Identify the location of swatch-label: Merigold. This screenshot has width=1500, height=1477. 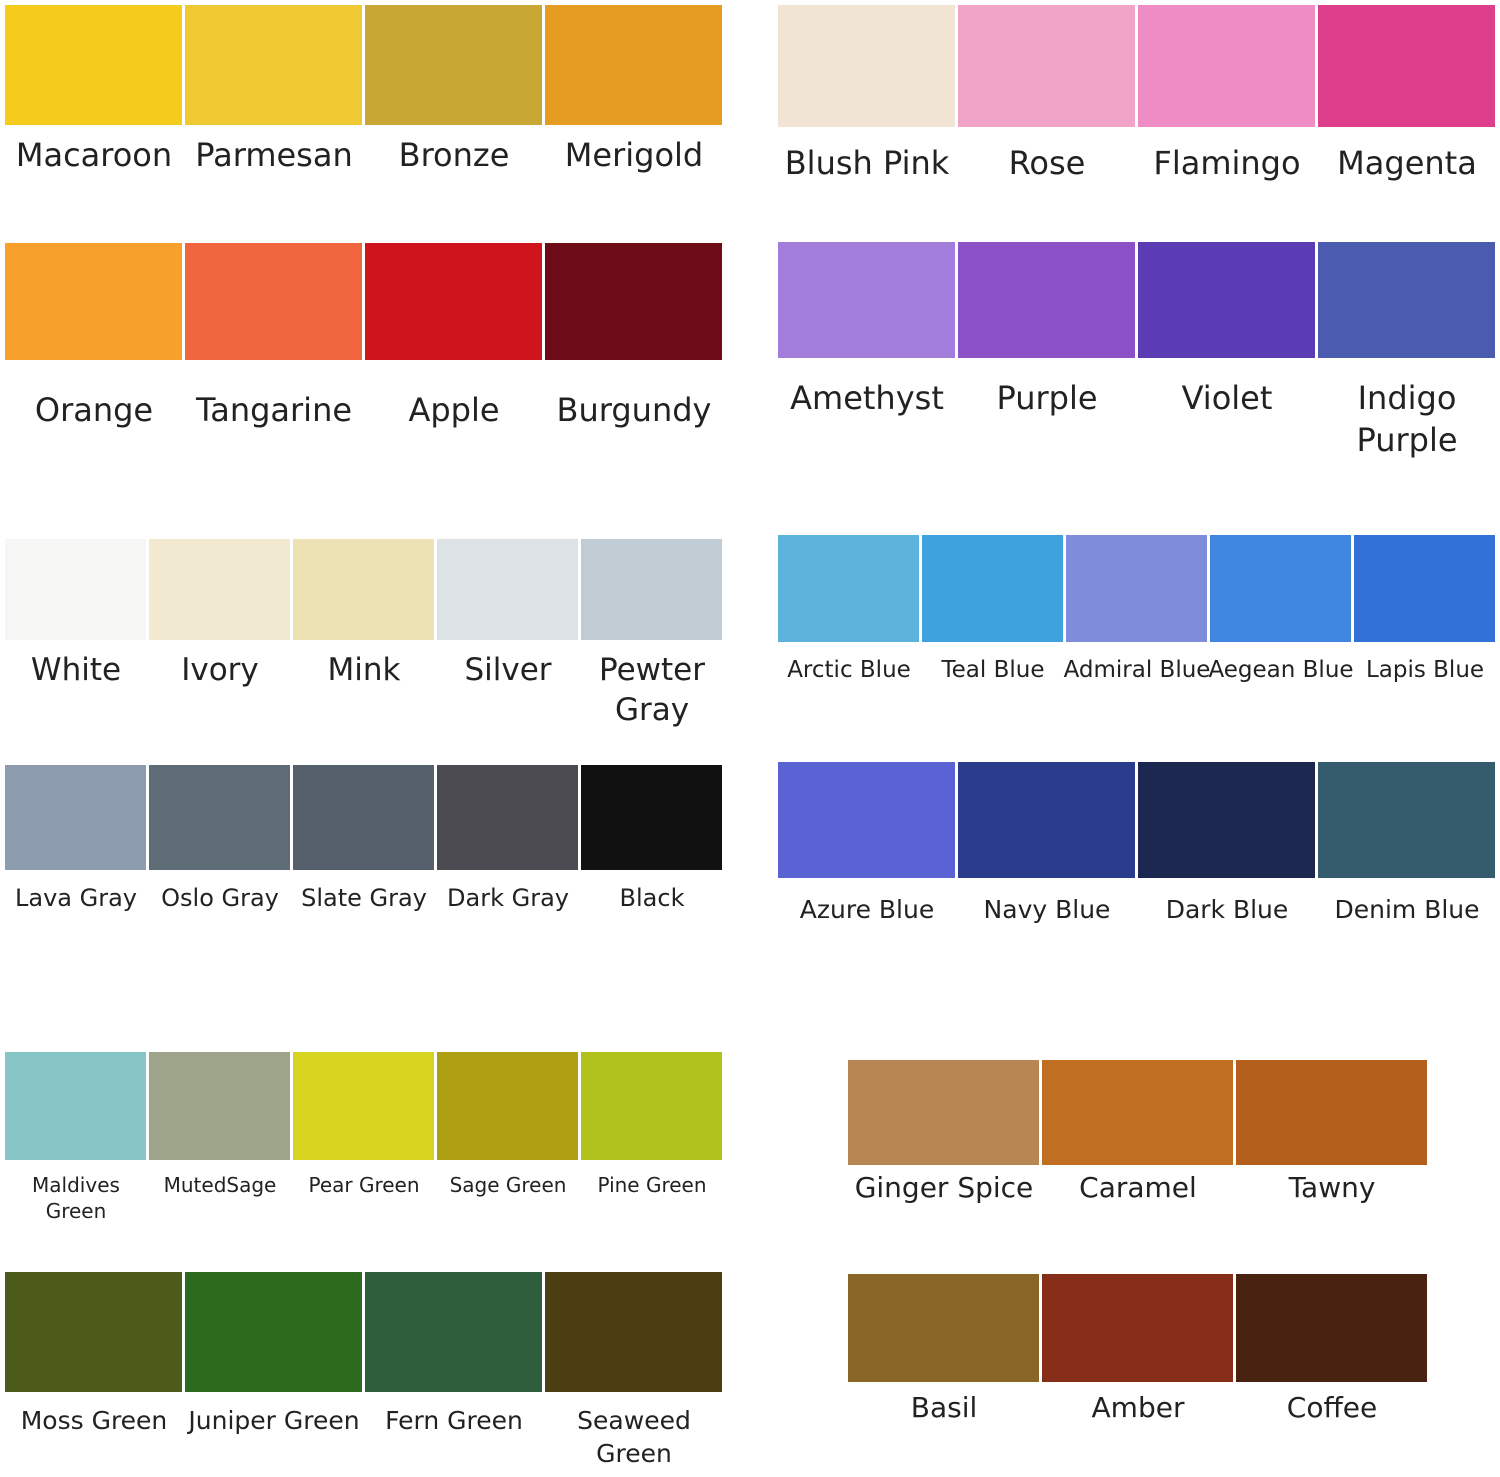
(634, 155).